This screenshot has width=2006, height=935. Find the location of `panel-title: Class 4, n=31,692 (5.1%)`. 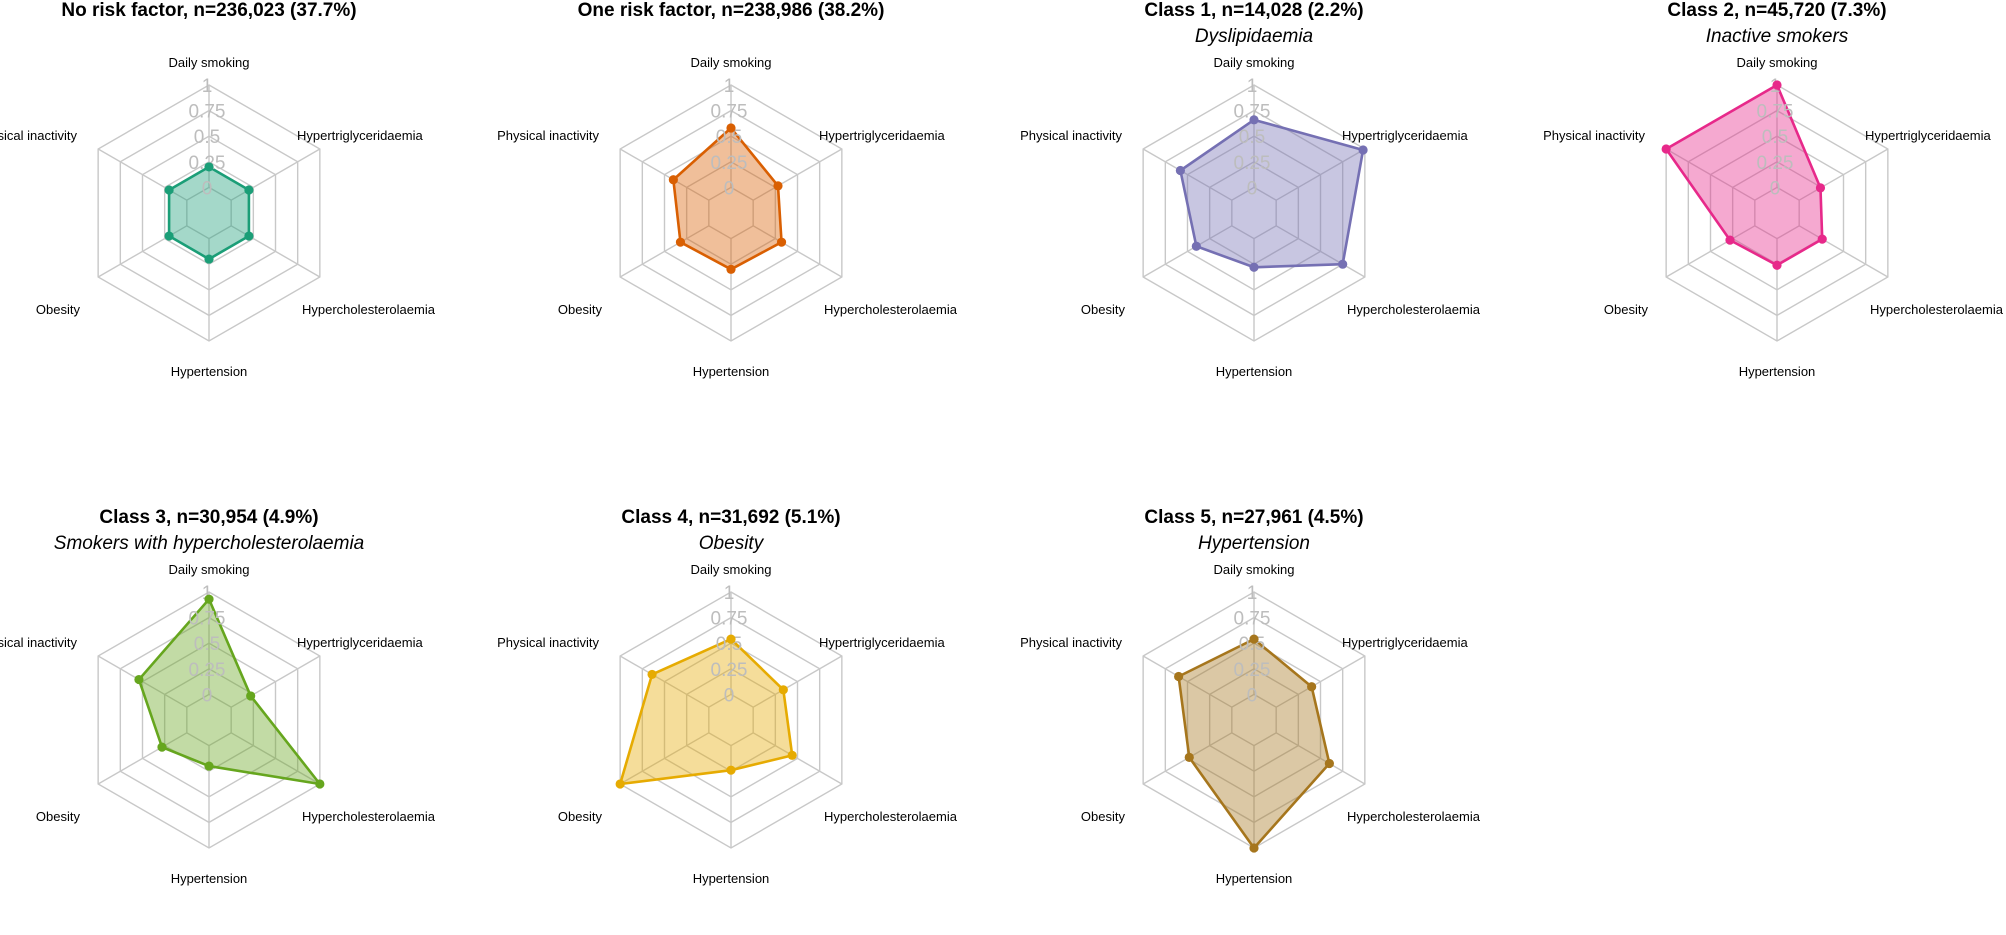

panel-title: Class 4, n=31,692 (5.1%) is located at coordinates (730, 517).